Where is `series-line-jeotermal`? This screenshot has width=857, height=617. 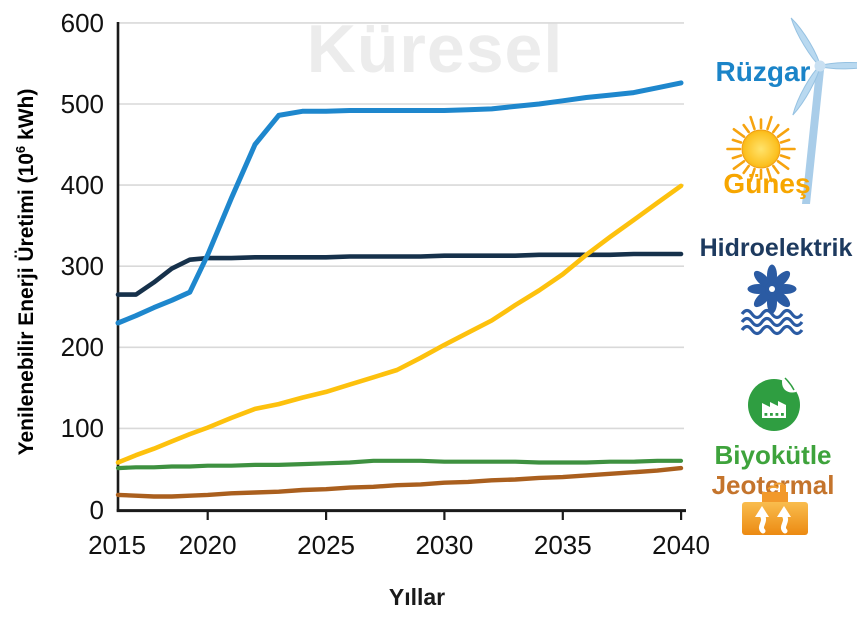
series-line-jeotermal is located at coordinates (399, 482).